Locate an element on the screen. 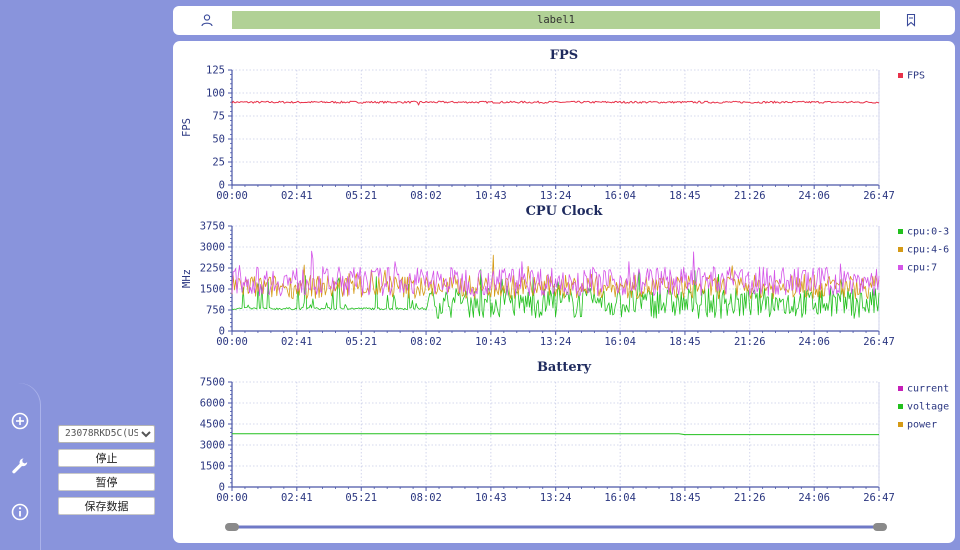 The image size is (960, 550). time-range-slider is located at coordinates (556, 527).